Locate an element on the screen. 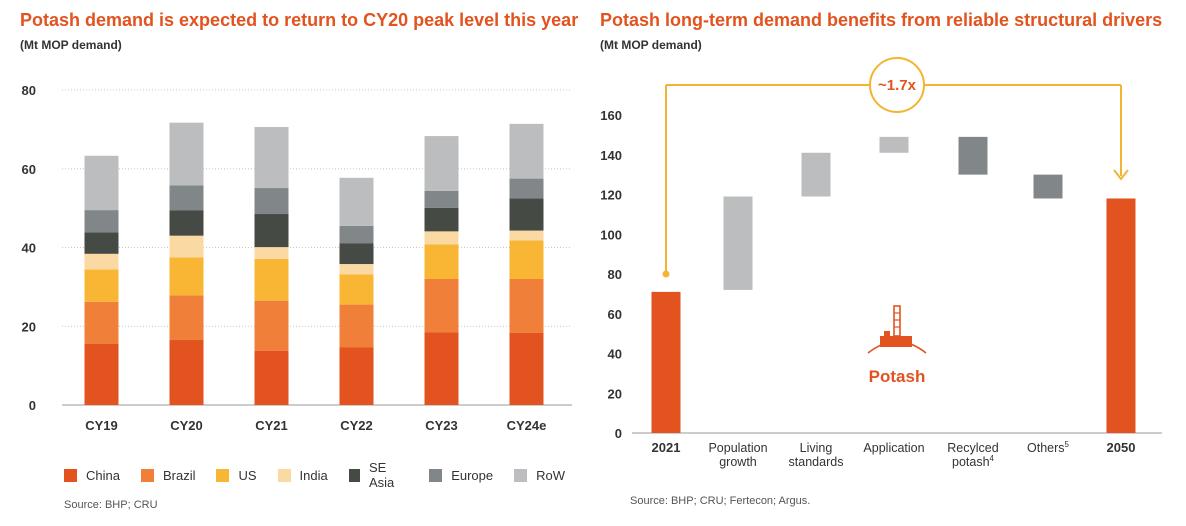 Image resolution: width=1186 pixels, height=526 pixels. y-tick-label: 0 is located at coordinates (618, 433).